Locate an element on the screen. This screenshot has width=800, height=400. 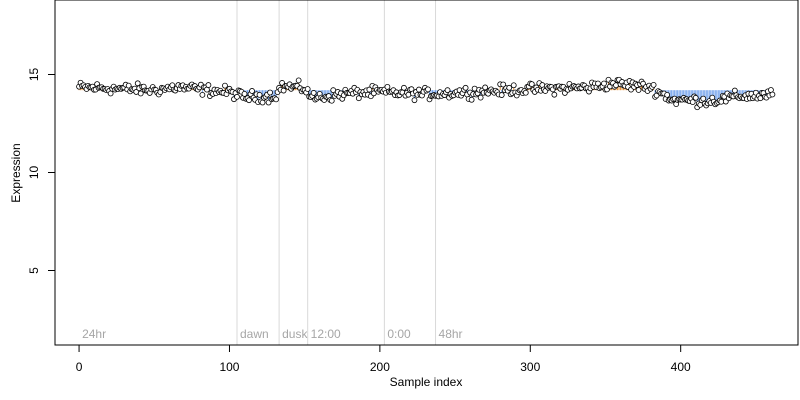
y-tick-label: 15 is located at coordinates (34, 74).